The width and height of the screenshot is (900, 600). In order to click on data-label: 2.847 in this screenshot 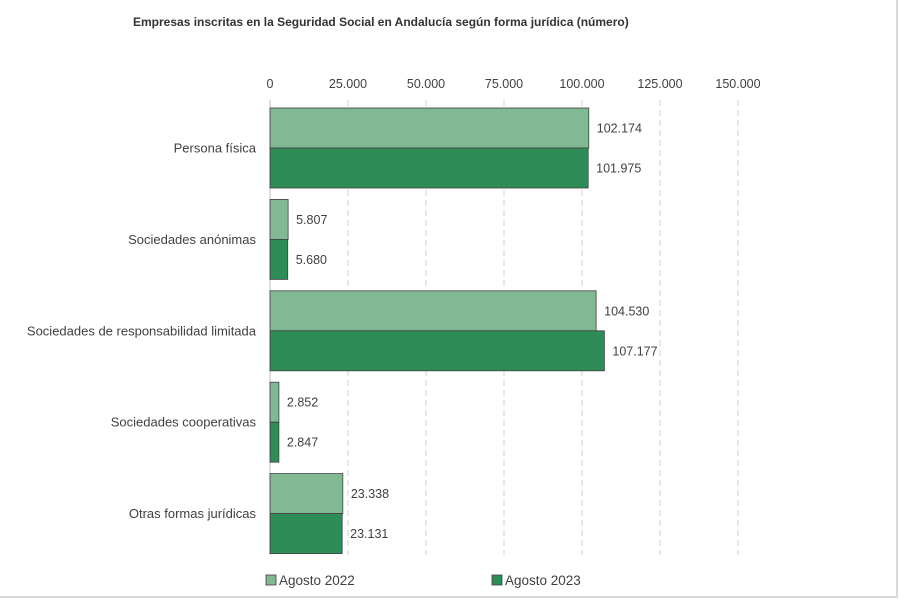, I will do `click(302, 443)`.